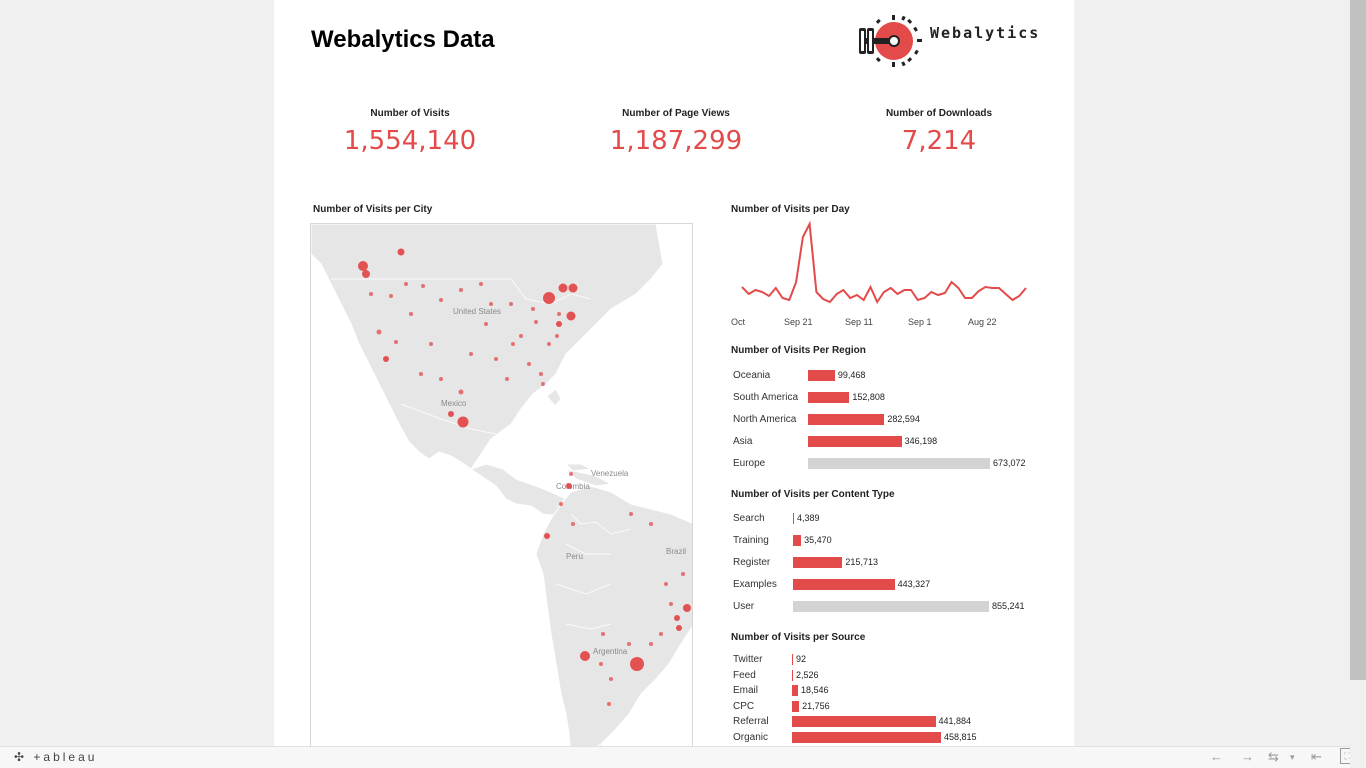  What do you see at coordinates (878, 691) in the screenshot?
I see `bar-row: Email 18,546` at bounding box center [878, 691].